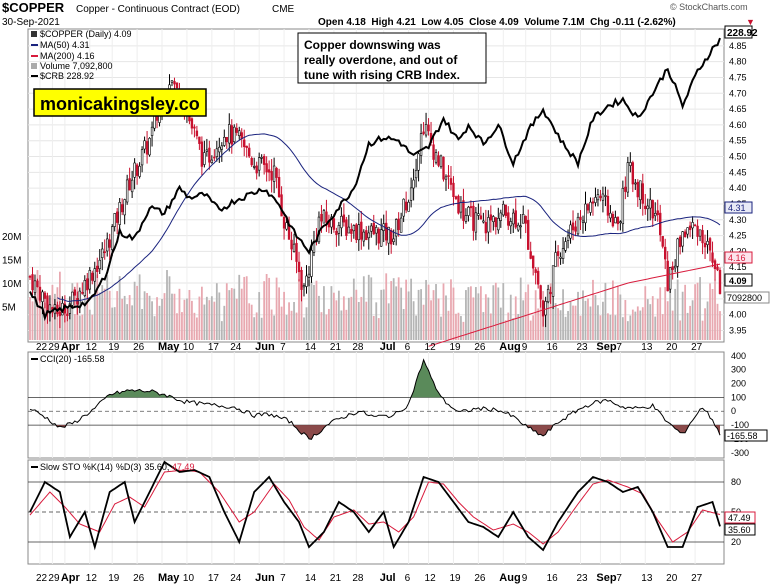 The width and height of the screenshot is (771, 586). I want to click on time-axis-label: 16, so click(553, 578).